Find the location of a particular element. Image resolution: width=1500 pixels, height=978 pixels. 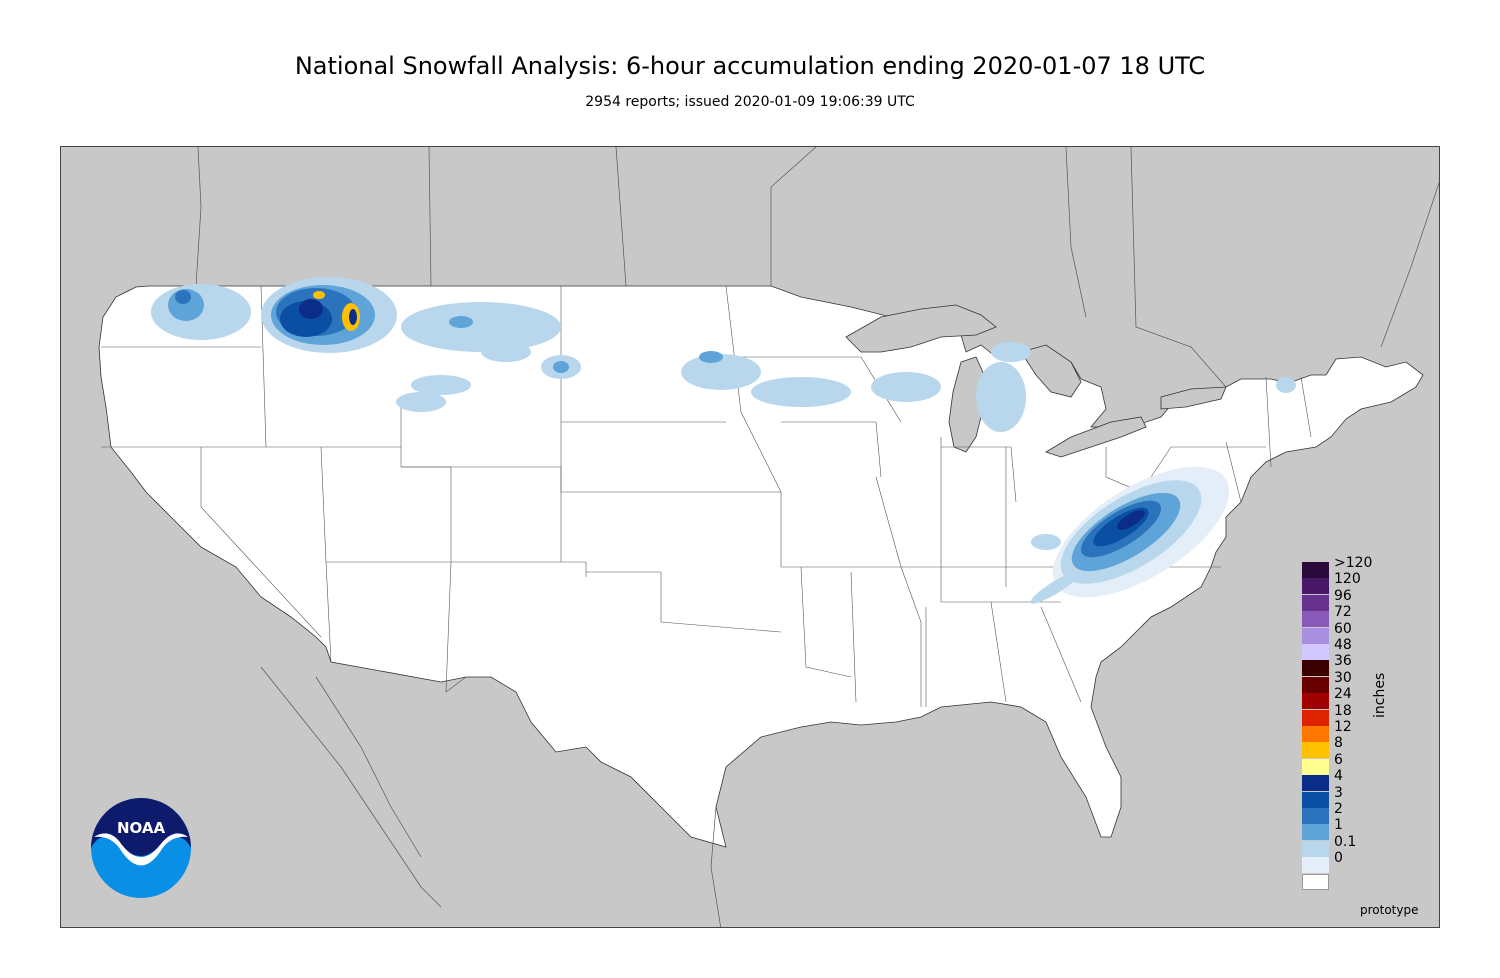

legend-label: 1 is located at coordinates (1338, 825).